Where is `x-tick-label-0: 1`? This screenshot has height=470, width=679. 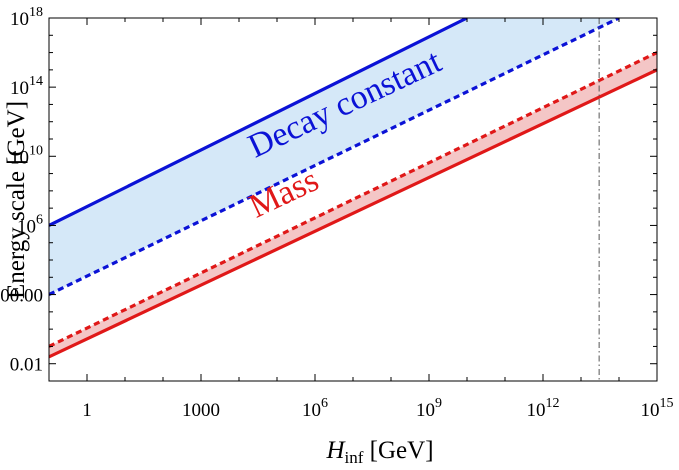 x-tick-label-0: 1 is located at coordinates (87, 410).